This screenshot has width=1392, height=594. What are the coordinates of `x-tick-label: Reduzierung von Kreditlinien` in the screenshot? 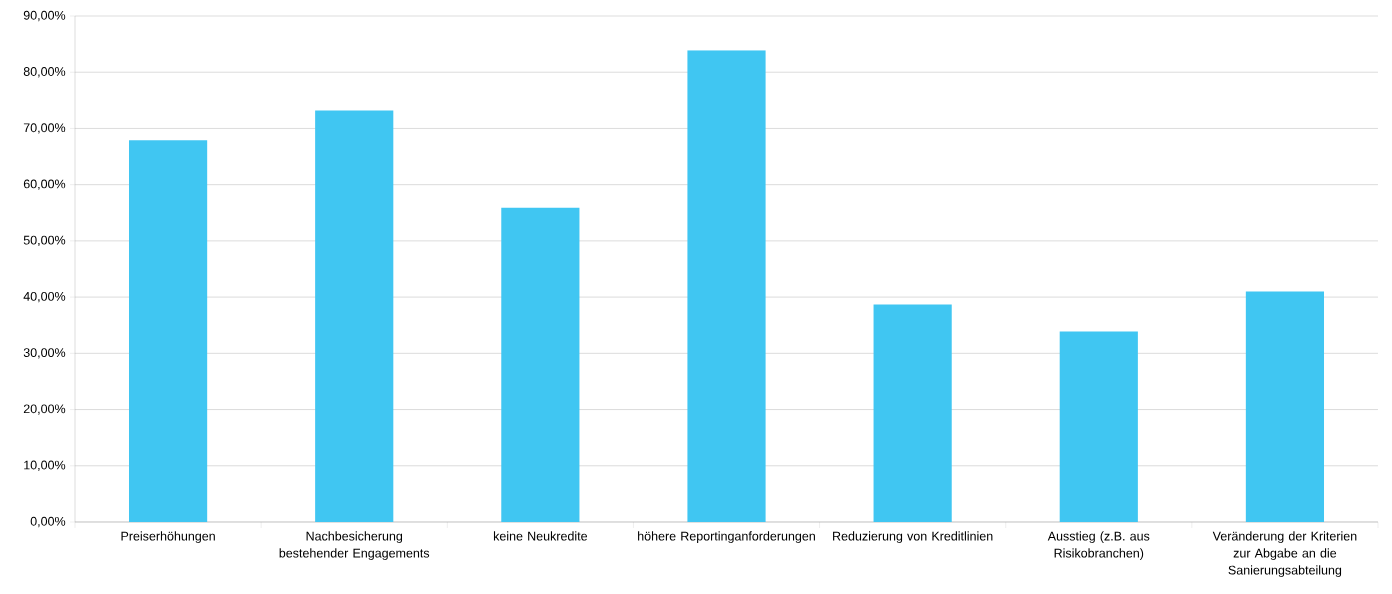 It's located at (913, 537).